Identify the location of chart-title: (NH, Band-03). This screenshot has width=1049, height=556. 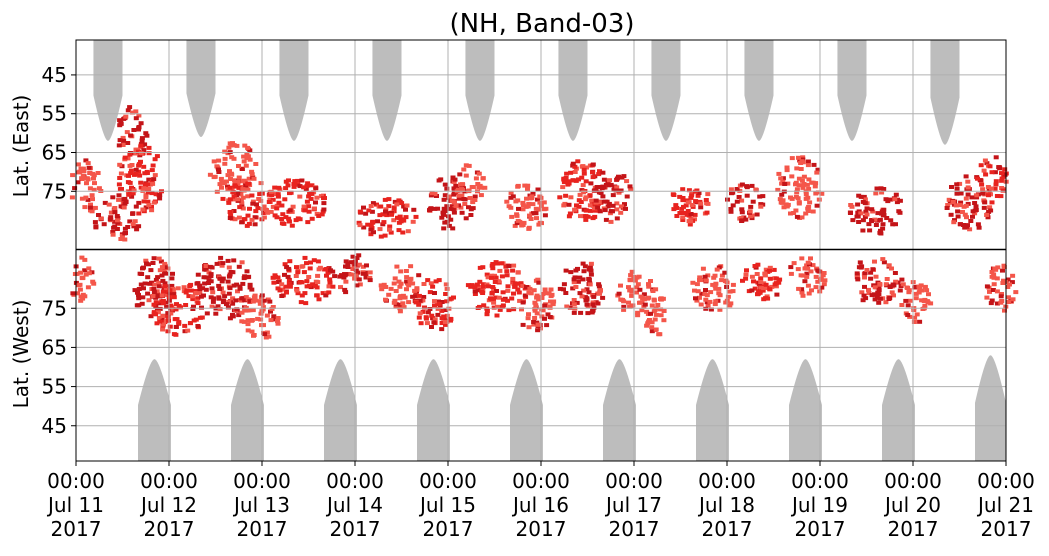
(541, 24).